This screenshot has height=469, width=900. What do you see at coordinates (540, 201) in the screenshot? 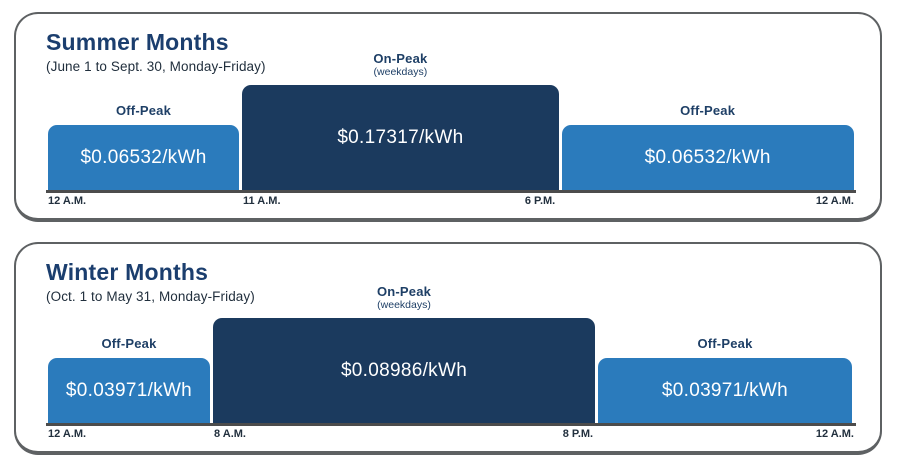
I see `summer-tick-peak-end: 6 P.M.` at bounding box center [540, 201].